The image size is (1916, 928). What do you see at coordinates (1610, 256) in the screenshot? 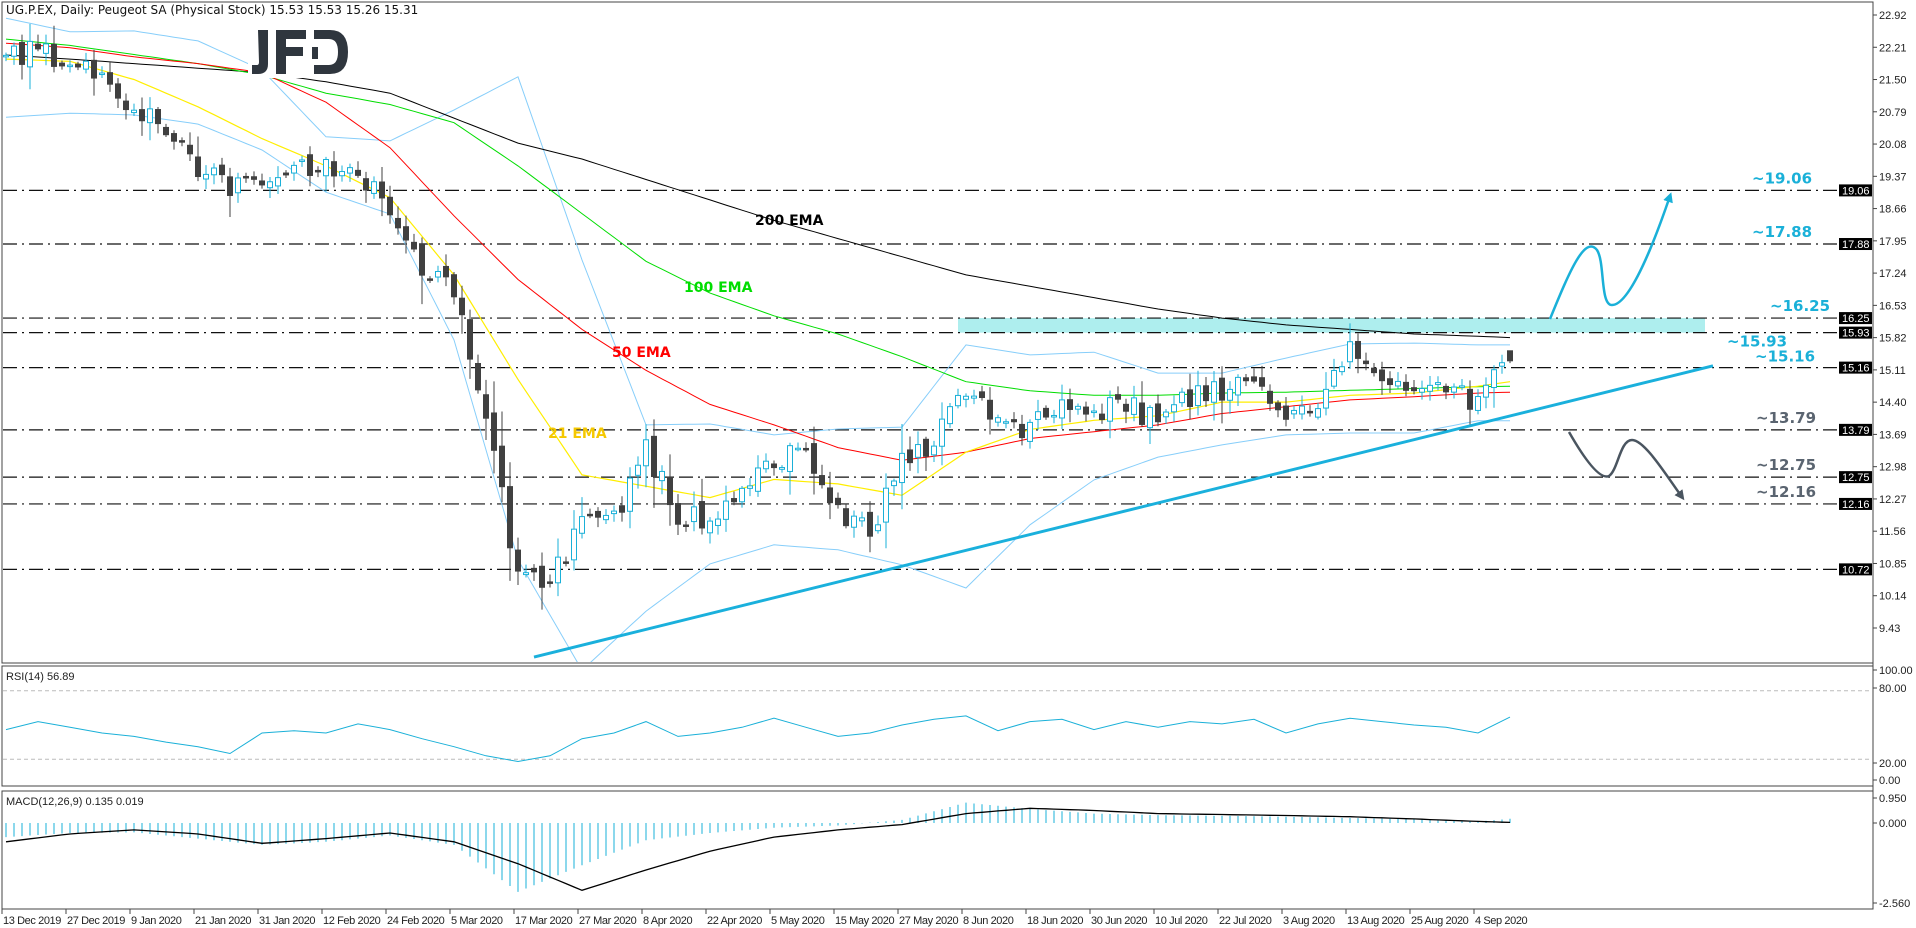
I see `bullish-scenario-arrow` at bounding box center [1610, 256].